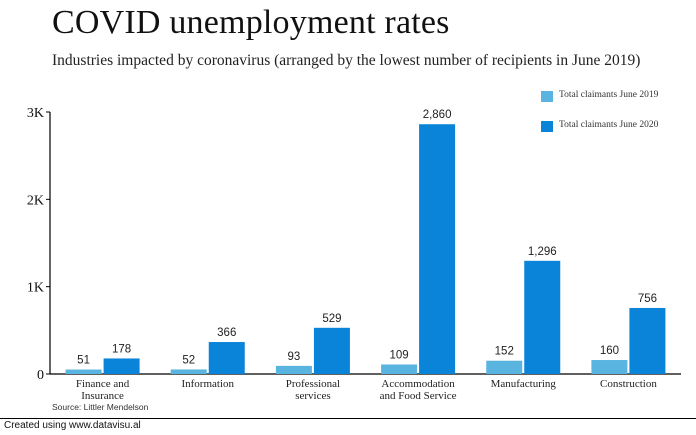  I want to click on x-tick-label: Construction, so click(628, 384).